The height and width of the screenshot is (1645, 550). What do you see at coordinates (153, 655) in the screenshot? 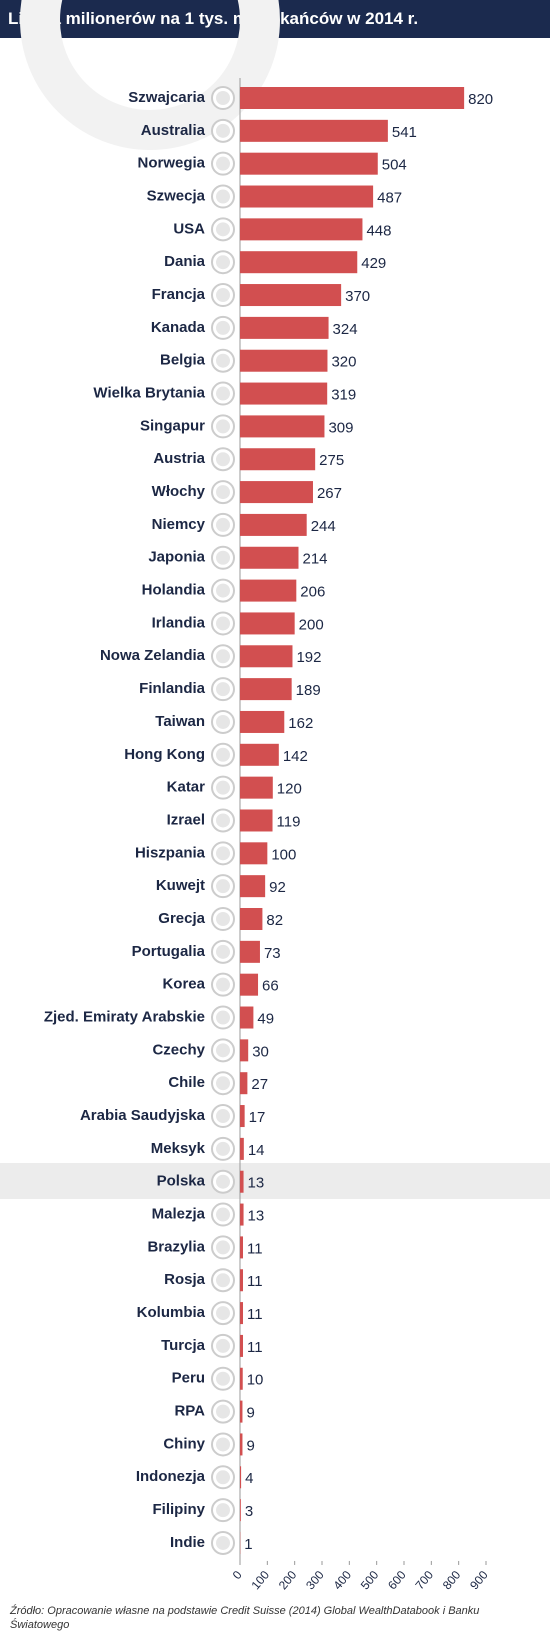
I see `category-label: Nowa Zelandia` at bounding box center [153, 655].